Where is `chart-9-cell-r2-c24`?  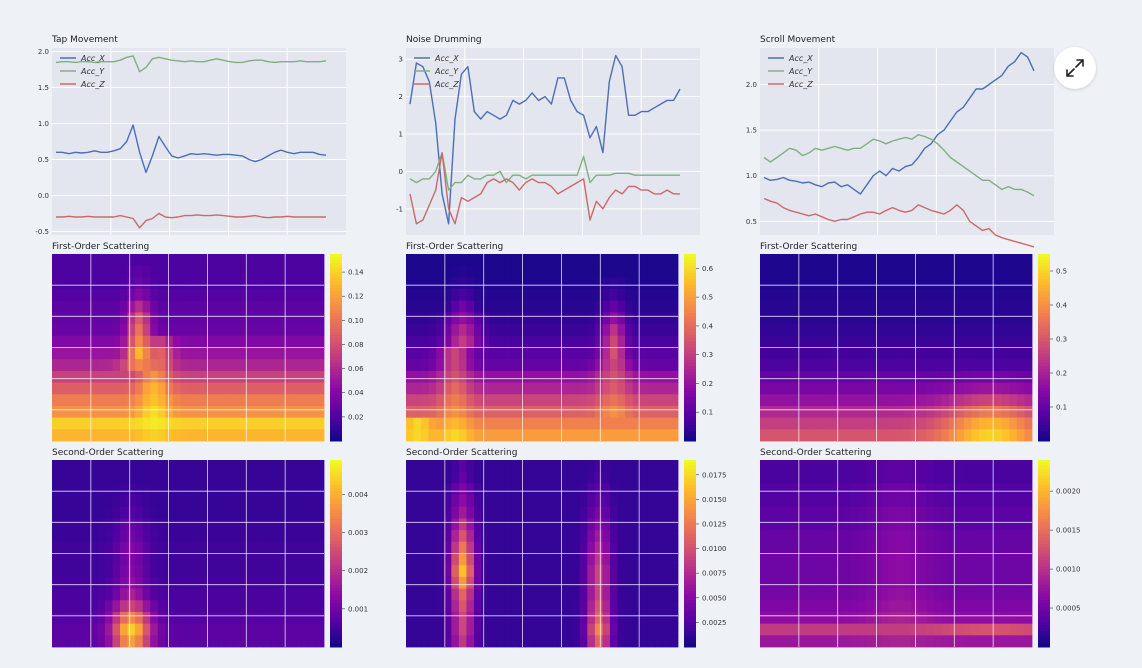
chart-9-cell-r2-c24 is located at coordinates (945, 489).